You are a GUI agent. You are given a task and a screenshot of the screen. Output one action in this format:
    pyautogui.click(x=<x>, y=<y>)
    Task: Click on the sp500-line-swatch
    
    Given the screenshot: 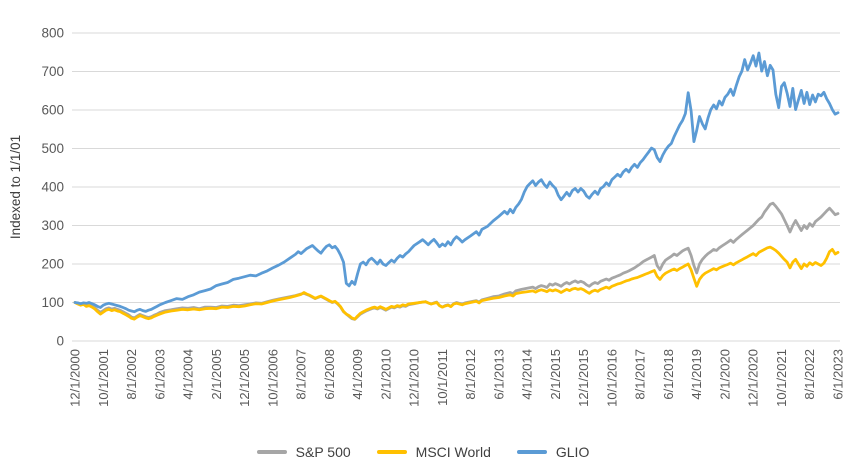 What is the action you would take?
    pyautogui.click(x=271, y=452)
    